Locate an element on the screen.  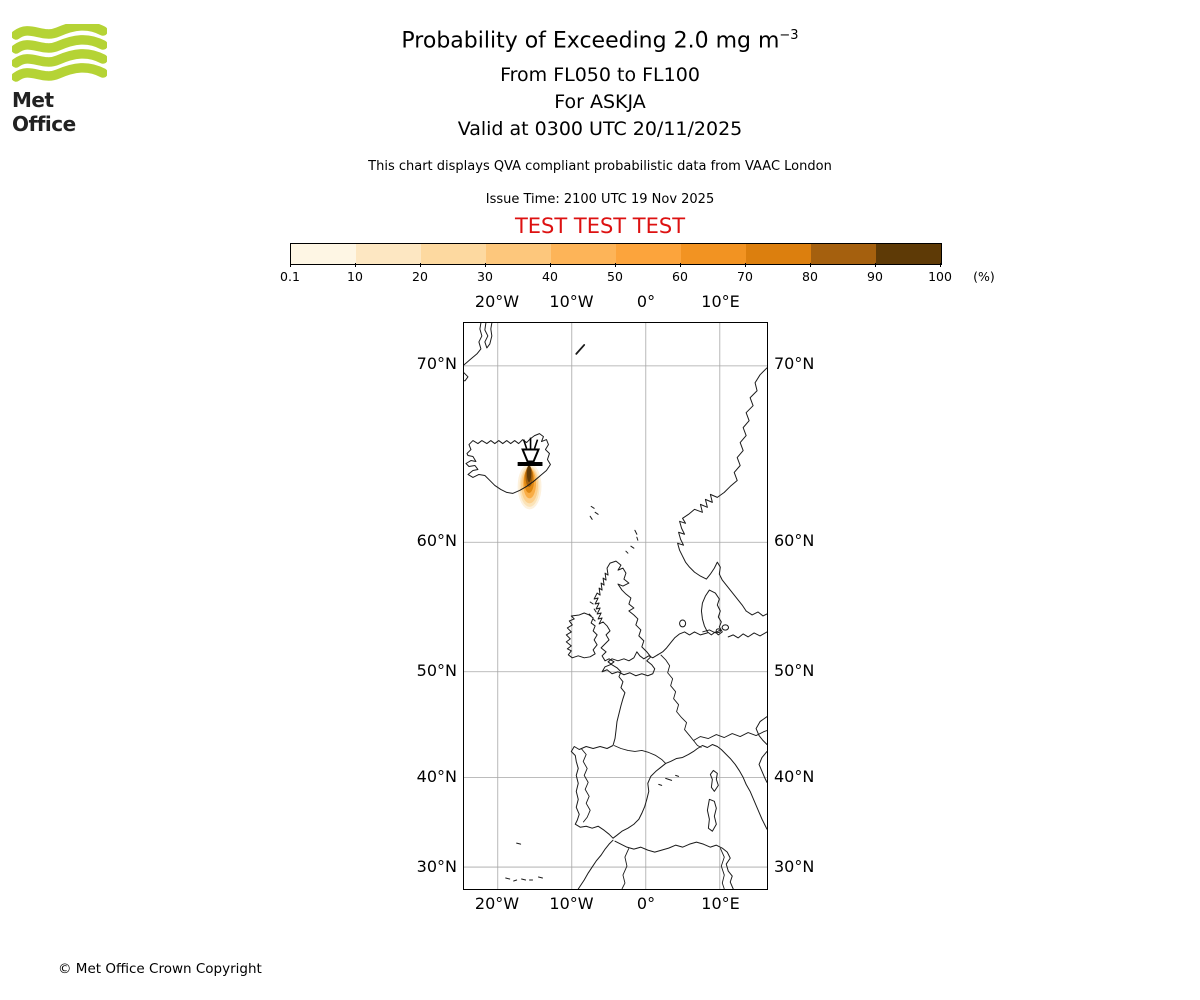
coast-norway is located at coordinates (722, 489).